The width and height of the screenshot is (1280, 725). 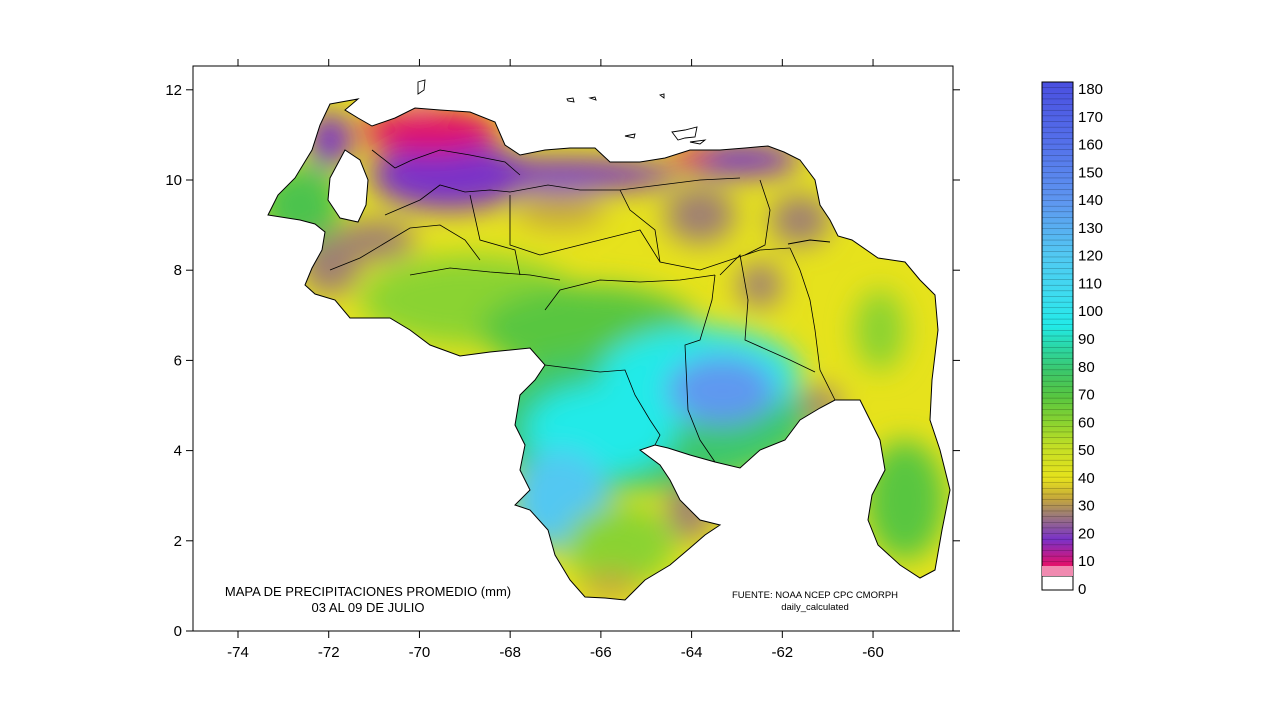 What do you see at coordinates (700, 215) in the screenshot?
I see `anzoategui-brown-zone` at bounding box center [700, 215].